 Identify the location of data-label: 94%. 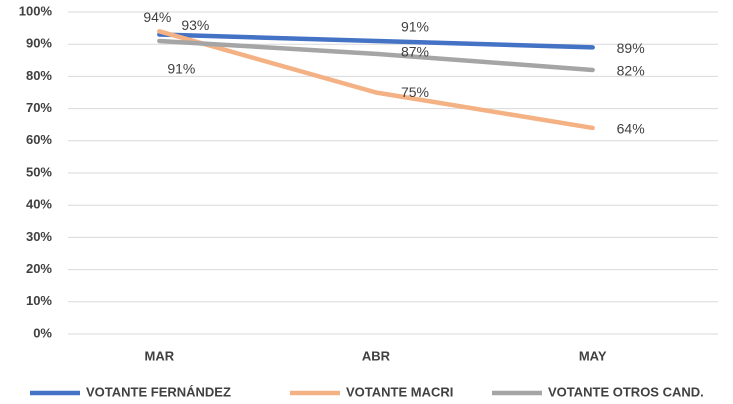
(157, 17).